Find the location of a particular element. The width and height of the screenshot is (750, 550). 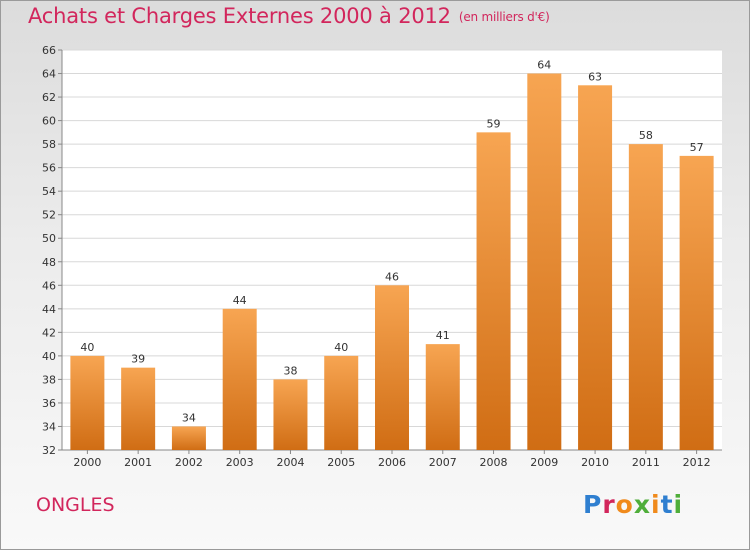

data-label: 63 is located at coordinates (595, 76).